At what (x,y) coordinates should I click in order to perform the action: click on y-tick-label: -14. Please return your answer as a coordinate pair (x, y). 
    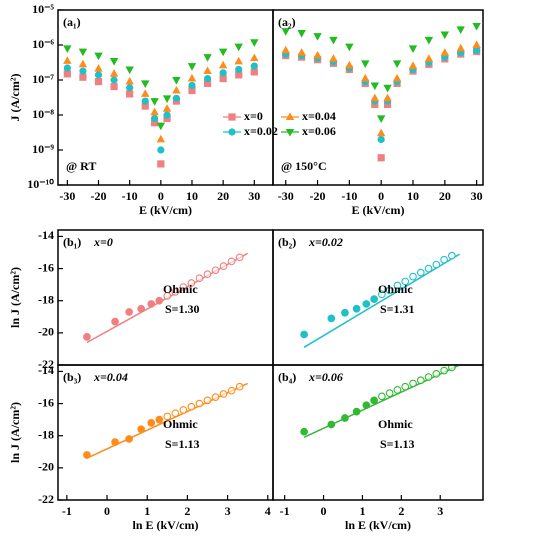
    Looking at the image, I should click on (46, 235).